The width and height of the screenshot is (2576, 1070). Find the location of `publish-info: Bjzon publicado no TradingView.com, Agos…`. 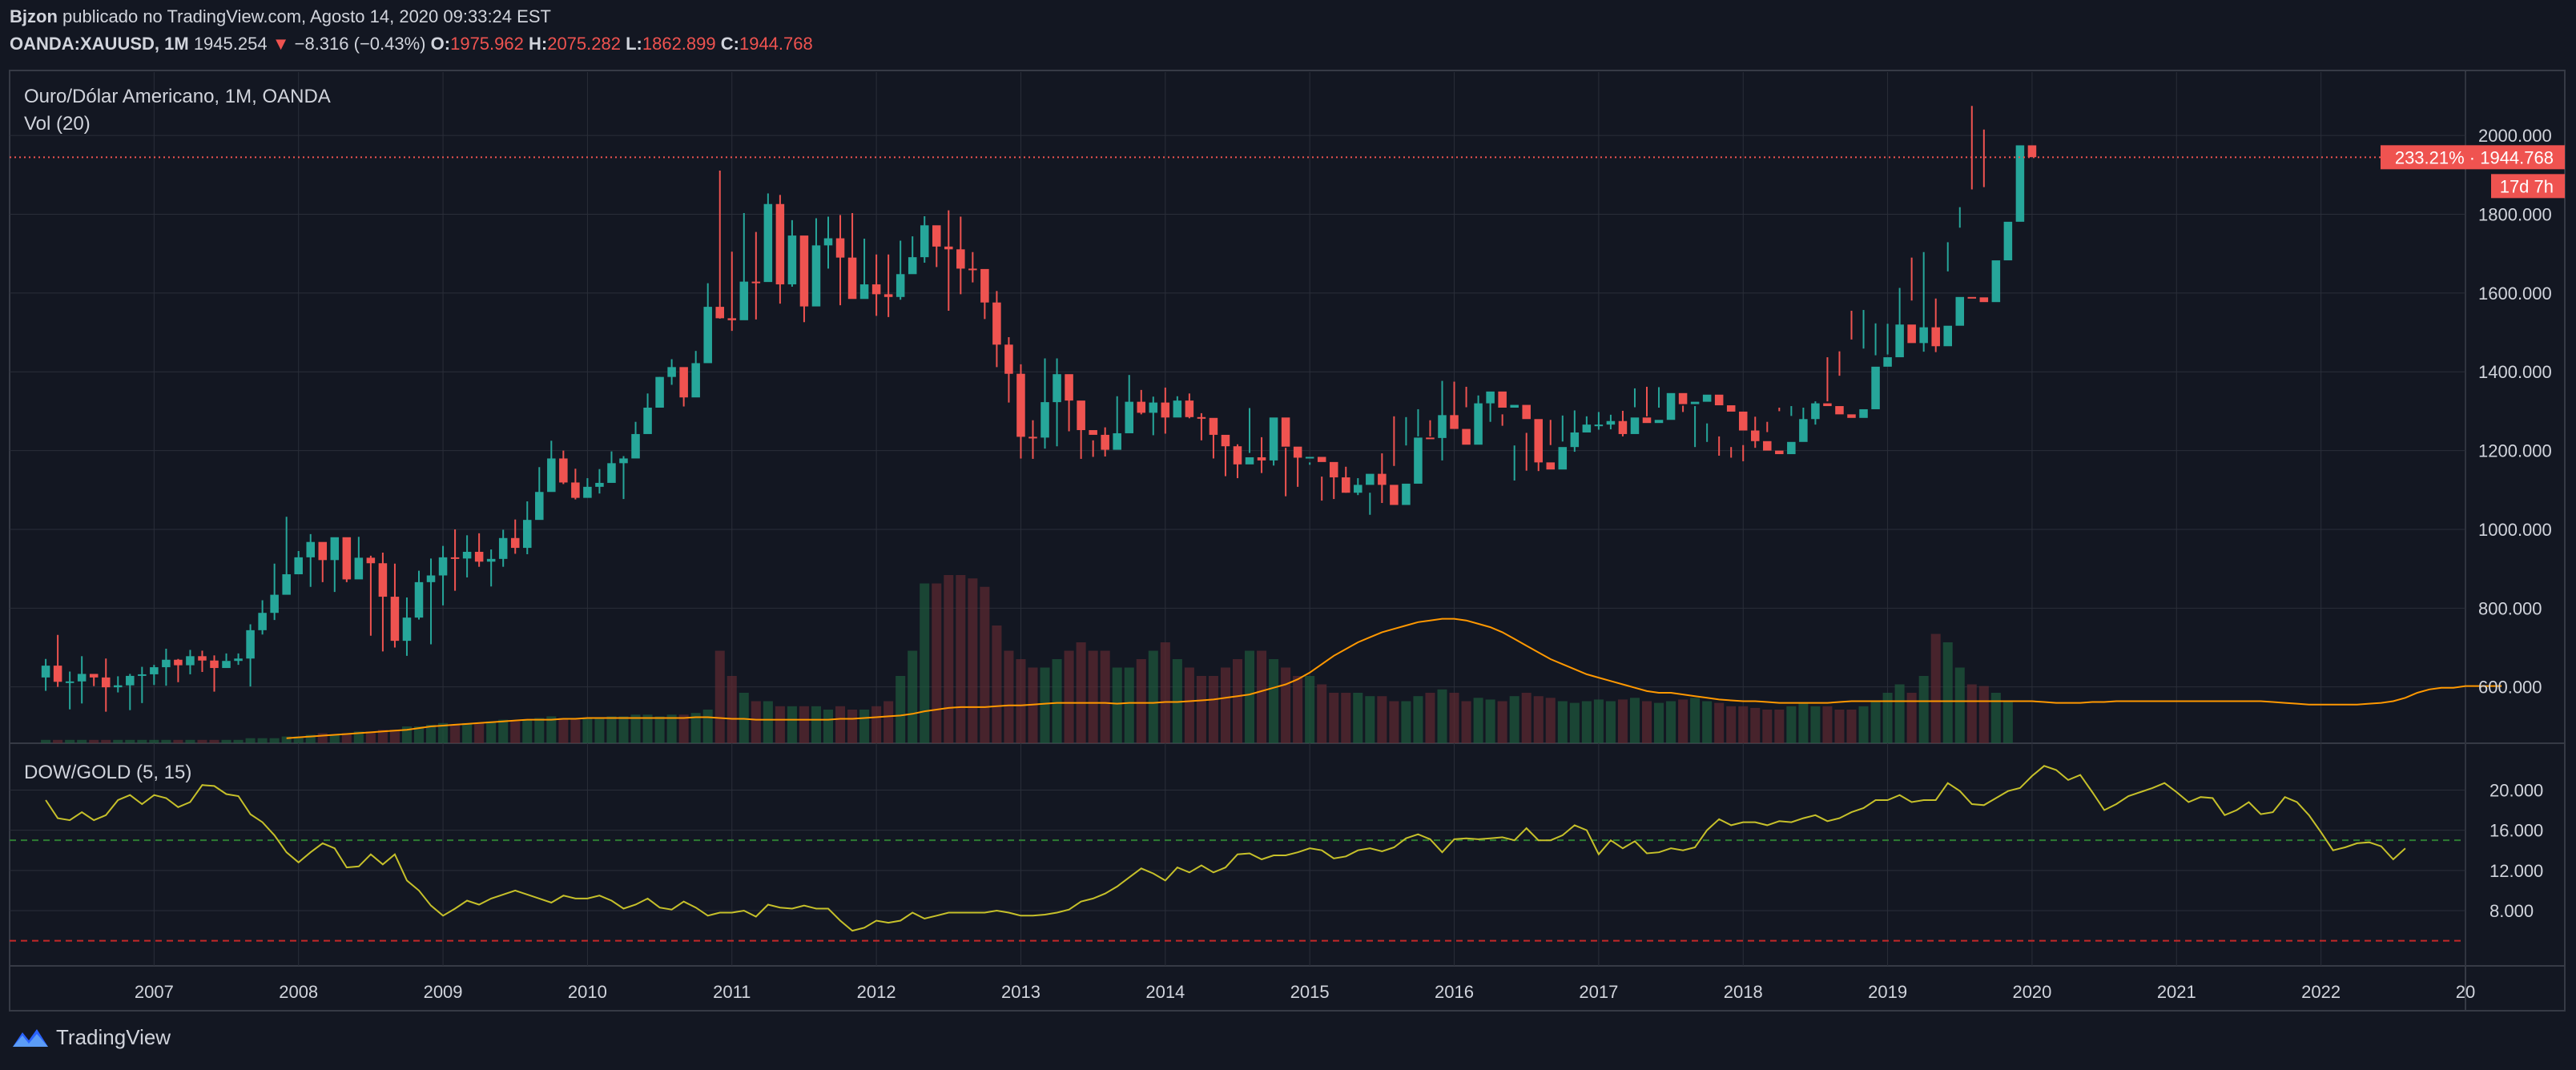

publish-info: Bjzon publicado no TradingView.com, Agos… is located at coordinates (280, 17).